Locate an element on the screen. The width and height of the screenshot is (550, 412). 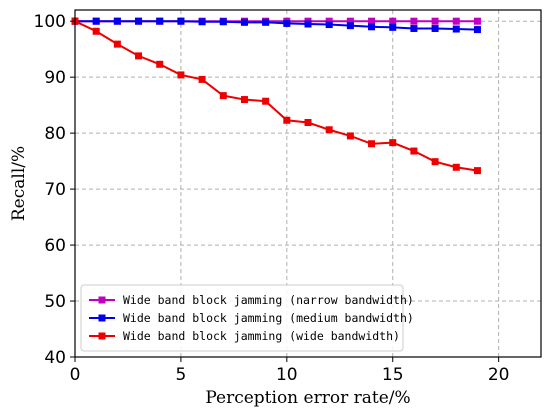
x-tick-label: 20 is located at coordinates (499, 375).